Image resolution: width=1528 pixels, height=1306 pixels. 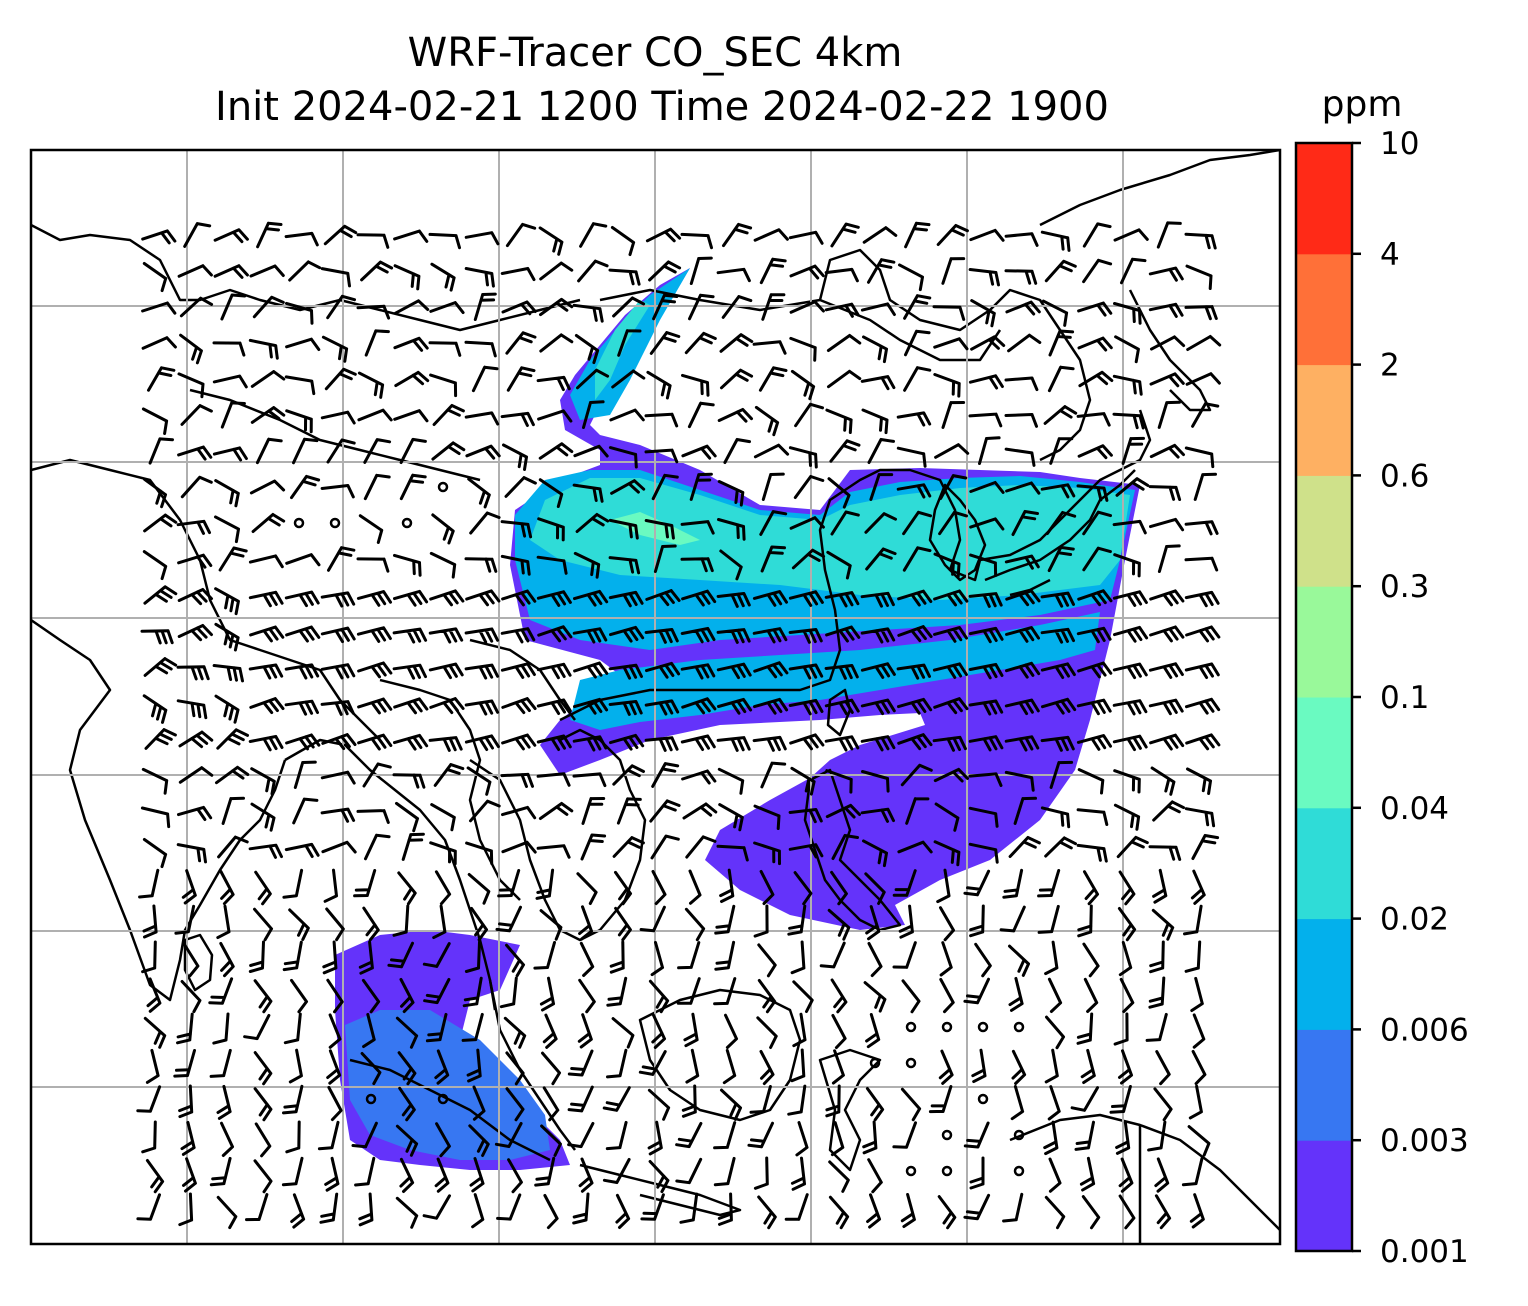 I want to click on coastline-sea-of-okhotsk, so click(x=1170, y=350).